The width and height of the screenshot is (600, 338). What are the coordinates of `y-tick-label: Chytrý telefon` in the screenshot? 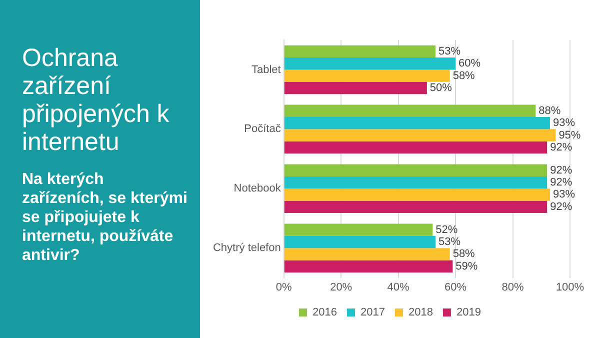 It's located at (246, 248).